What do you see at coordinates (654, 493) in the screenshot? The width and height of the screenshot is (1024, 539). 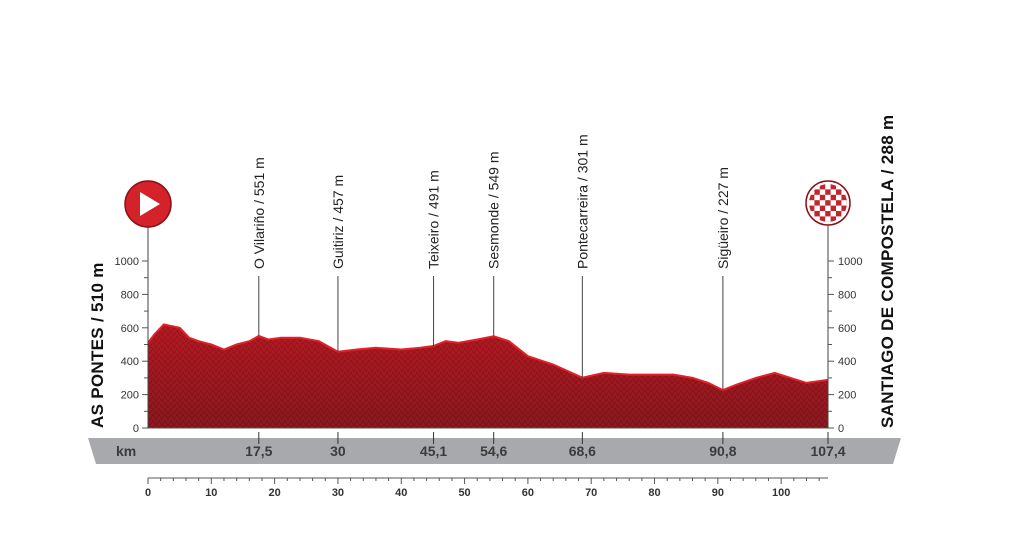 I see `distance-tick-label: 80` at bounding box center [654, 493].